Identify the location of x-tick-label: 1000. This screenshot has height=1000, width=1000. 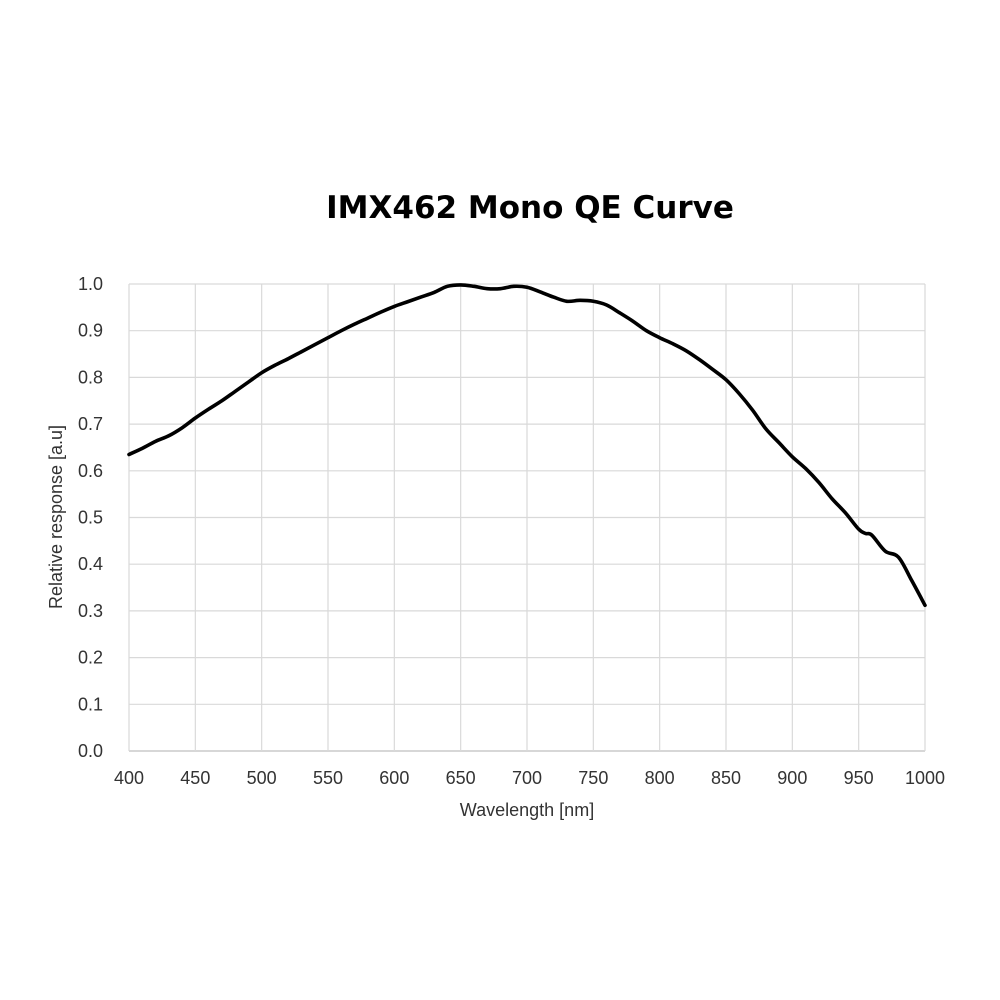
(925, 778).